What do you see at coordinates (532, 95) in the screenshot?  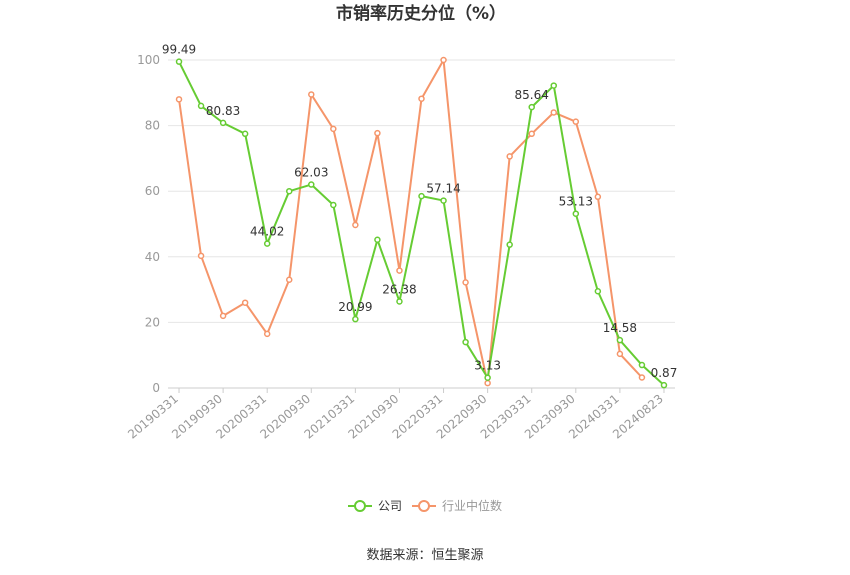 I see `data-label: 85.64` at bounding box center [532, 95].